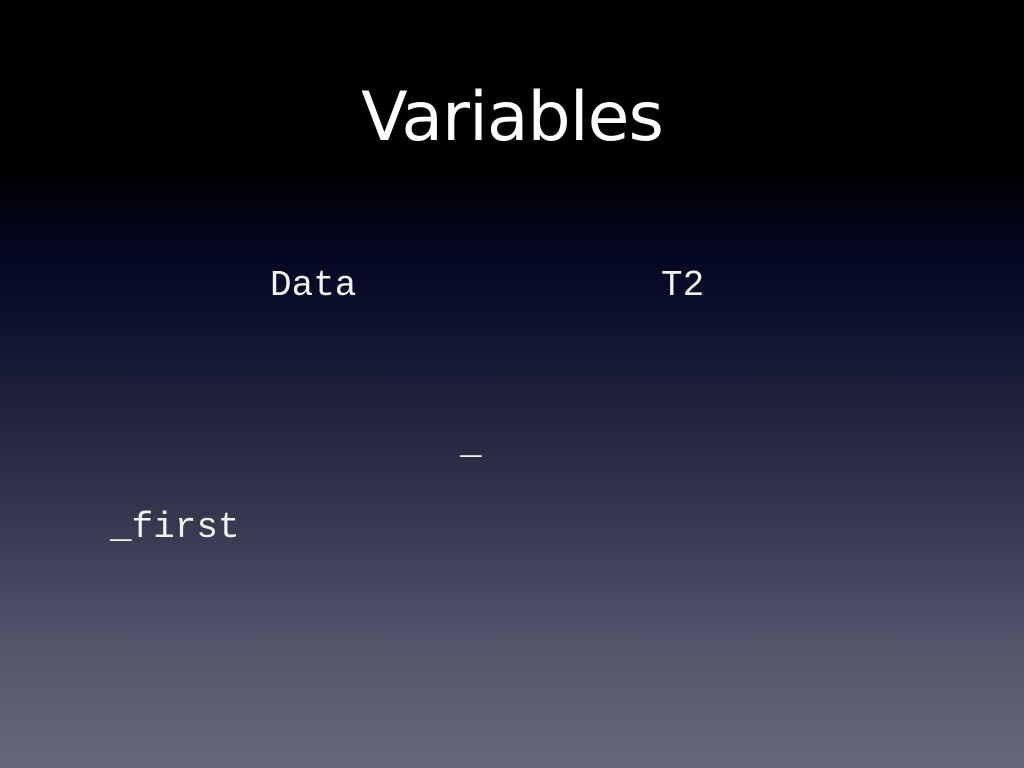  I want to click on slide-title: Variables, so click(512, 117).